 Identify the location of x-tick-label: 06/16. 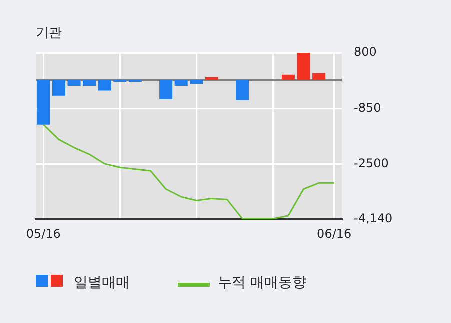
(334, 233).